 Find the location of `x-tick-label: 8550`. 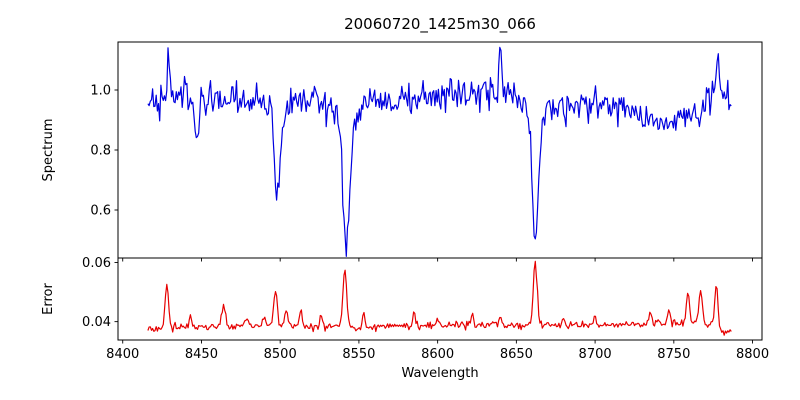

x-tick-label: 8550 is located at coordinates (358, 354).